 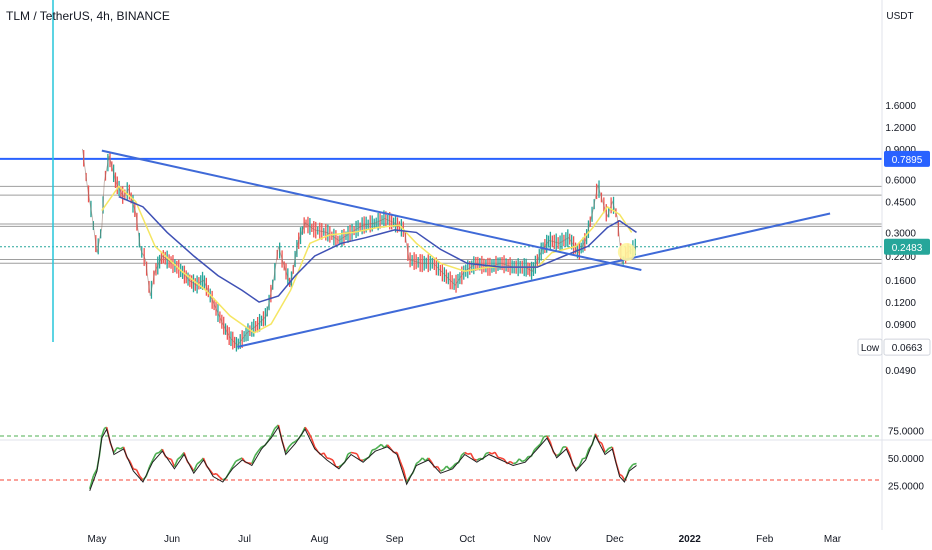 What do you see at coordinates (765, 539) in the screenshot?
I see `time-tick-label: Feb` at bounding box center [765, 539].